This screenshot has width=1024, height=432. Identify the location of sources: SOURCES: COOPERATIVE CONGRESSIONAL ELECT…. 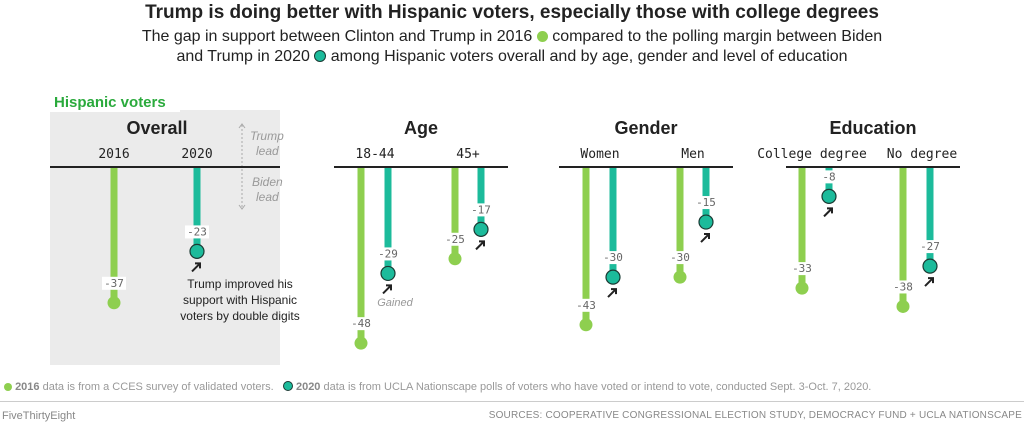
(755, 415).